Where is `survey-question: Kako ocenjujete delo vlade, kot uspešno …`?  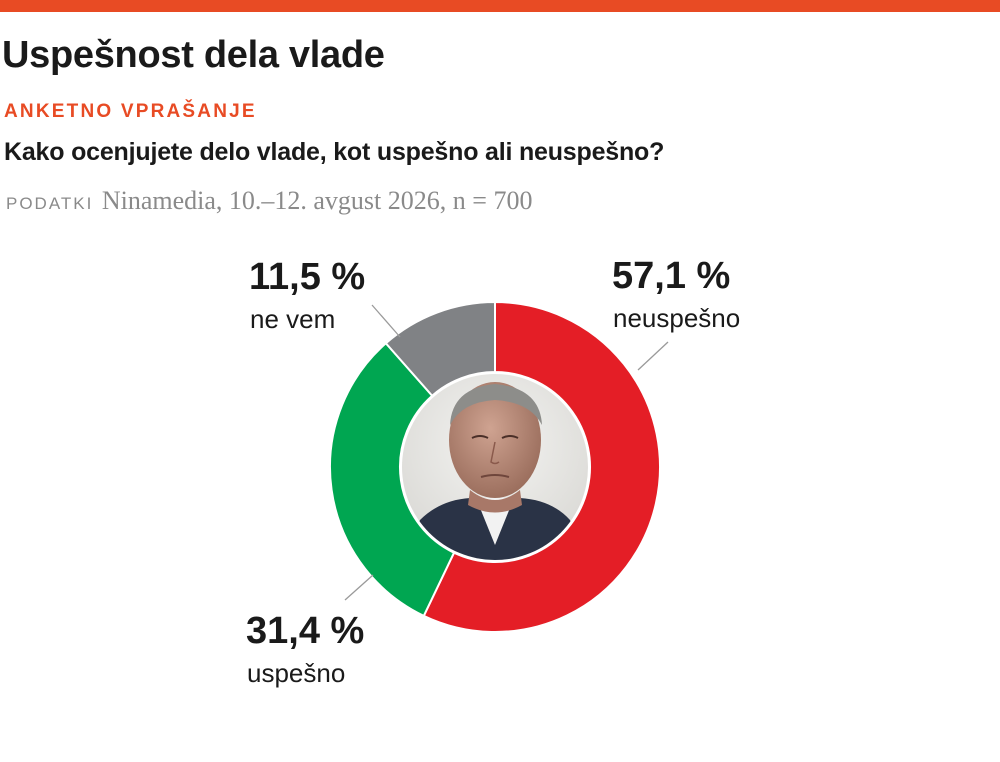
survey-question: Kako ocenjujete delo vlade, kot uspešno … is located at coordinates (334, 152).